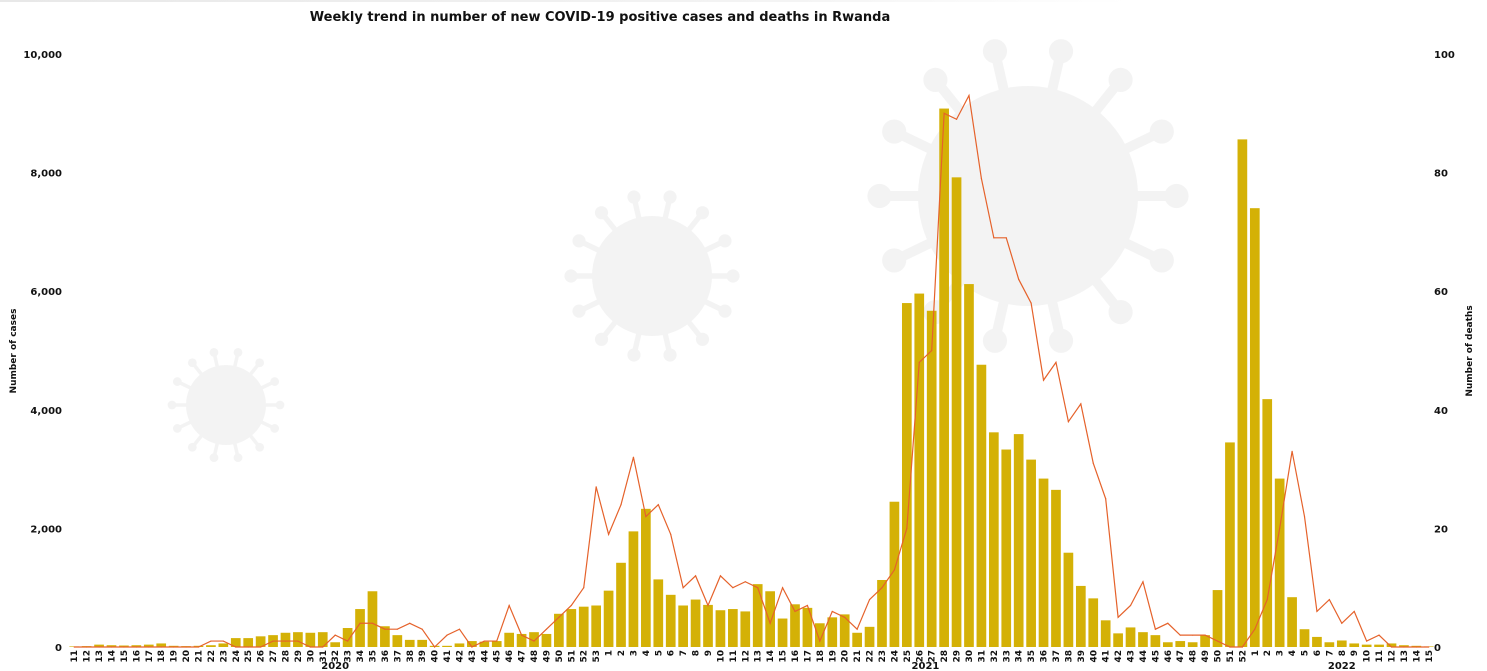  What do you see at coordinates (46, 529) in the screenshot?
I see `y-tick-label-left: 2,000` at bounding box center [46, 529].